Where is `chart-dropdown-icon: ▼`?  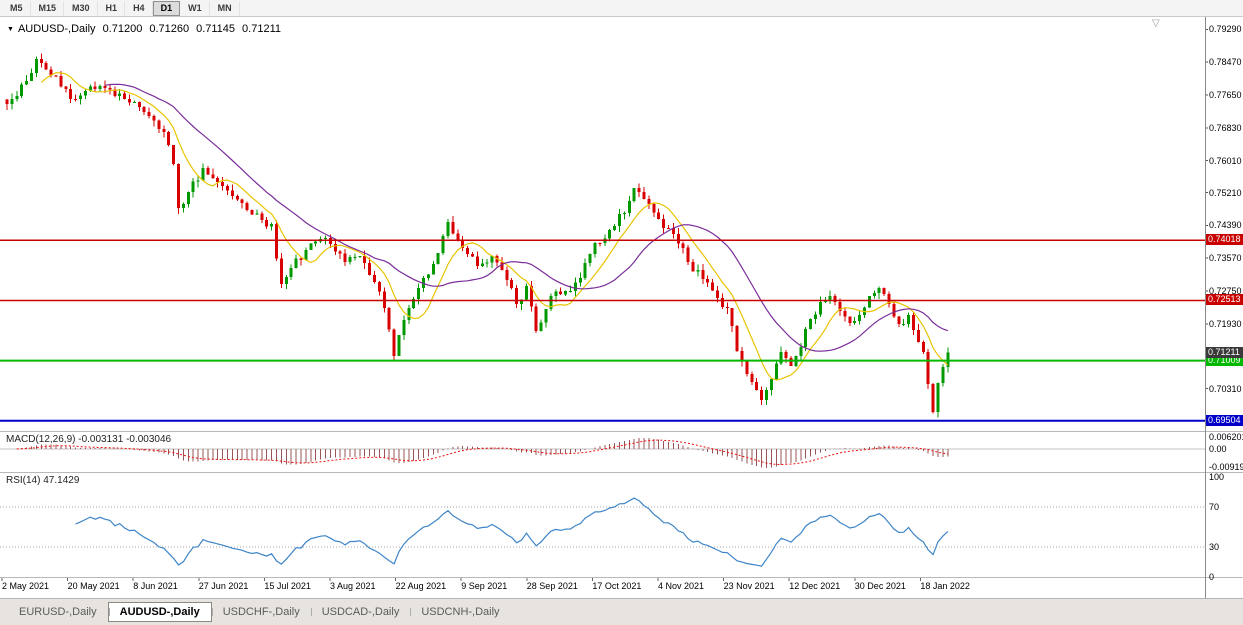
chart-dropdown-icon: ▼ is located at coordinates (10, 29).